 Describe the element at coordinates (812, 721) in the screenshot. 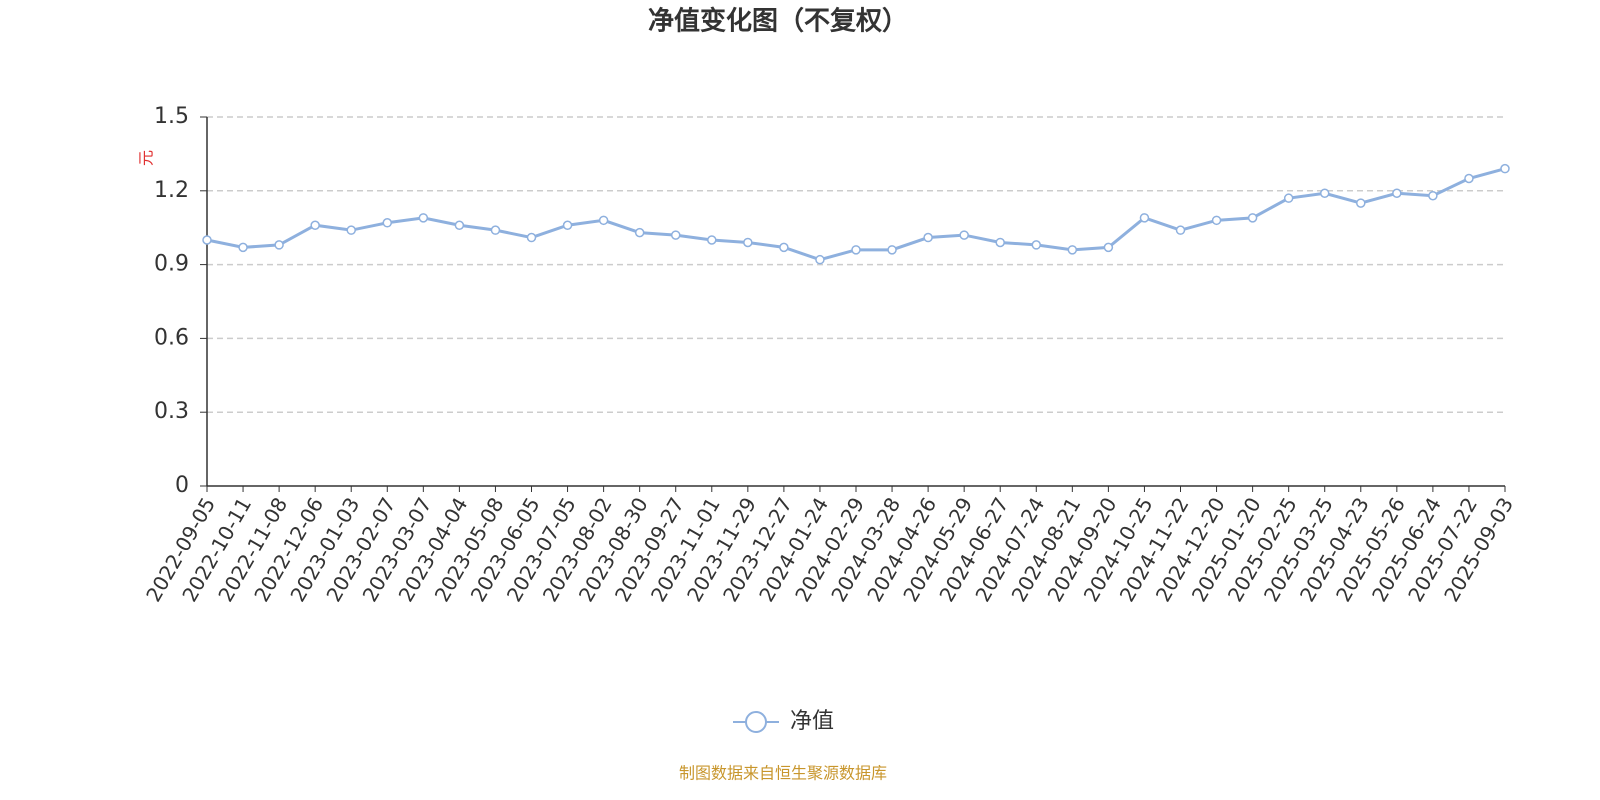

I see `legend-label: 净值` at that location.